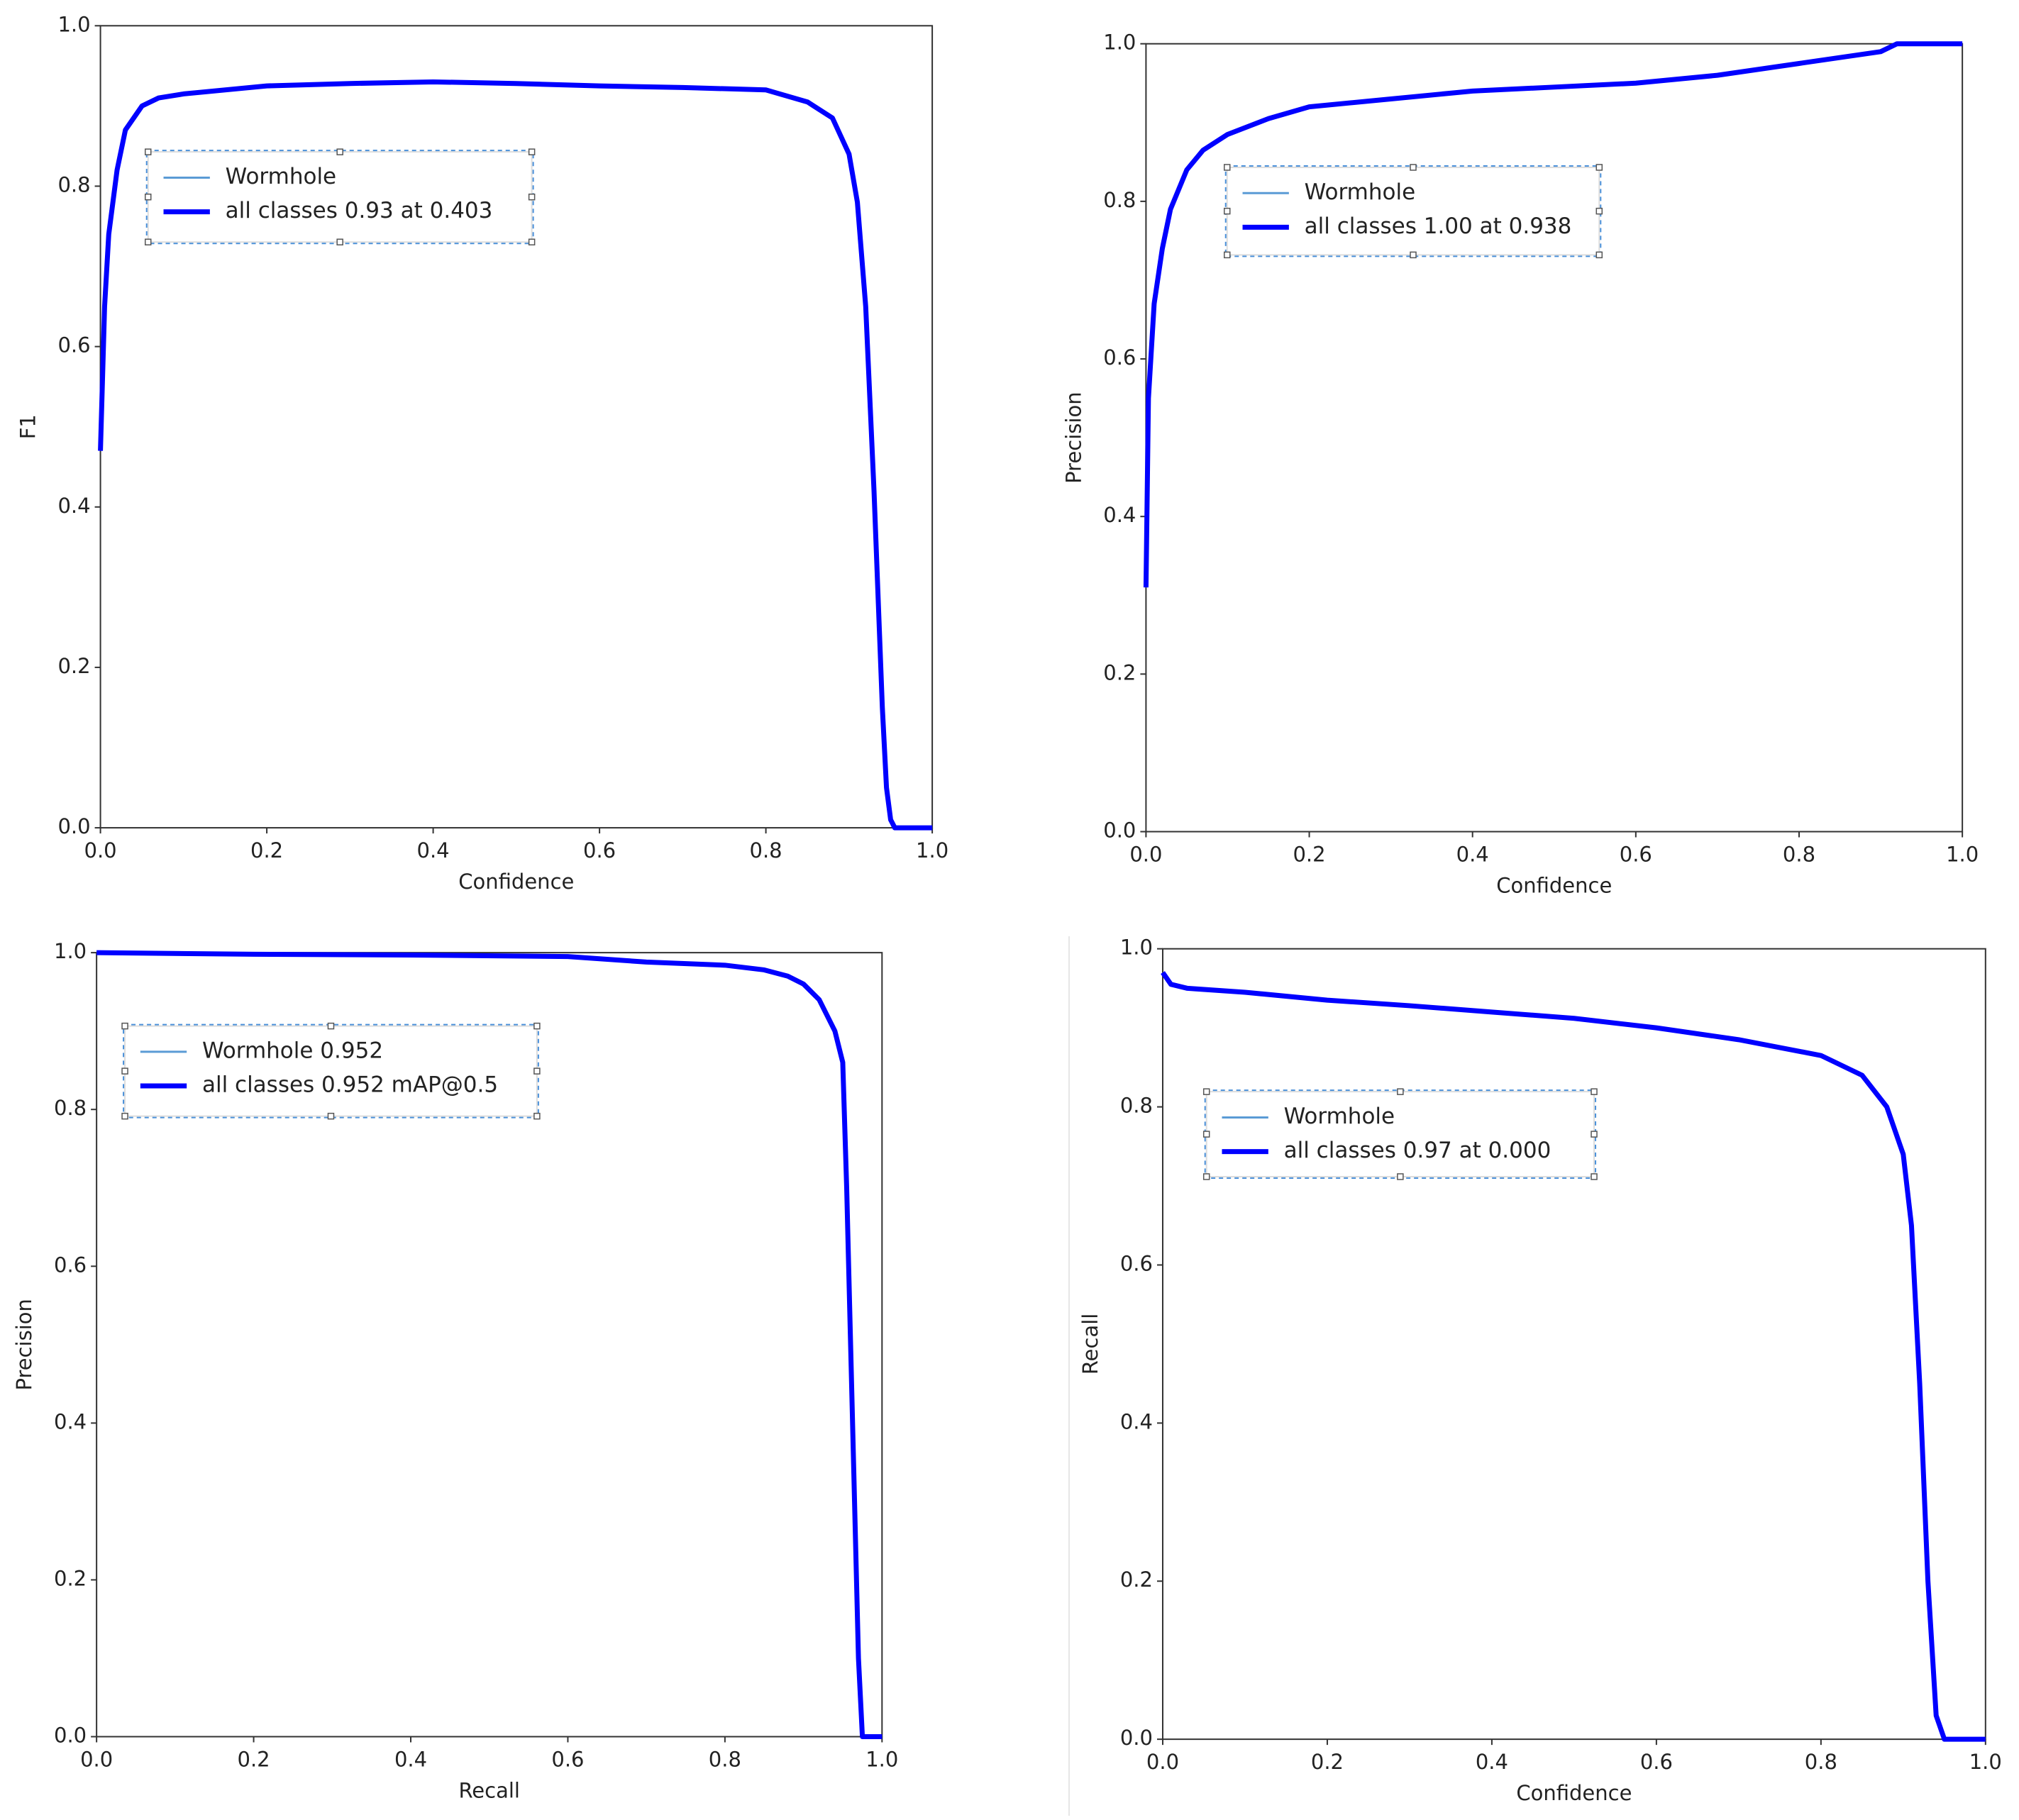 The image size is (2019, 1820). What do you see at coordinates (28, 426) in the screenshot?
I see `y-axis-label: F1` at bounding box center [28, 426].